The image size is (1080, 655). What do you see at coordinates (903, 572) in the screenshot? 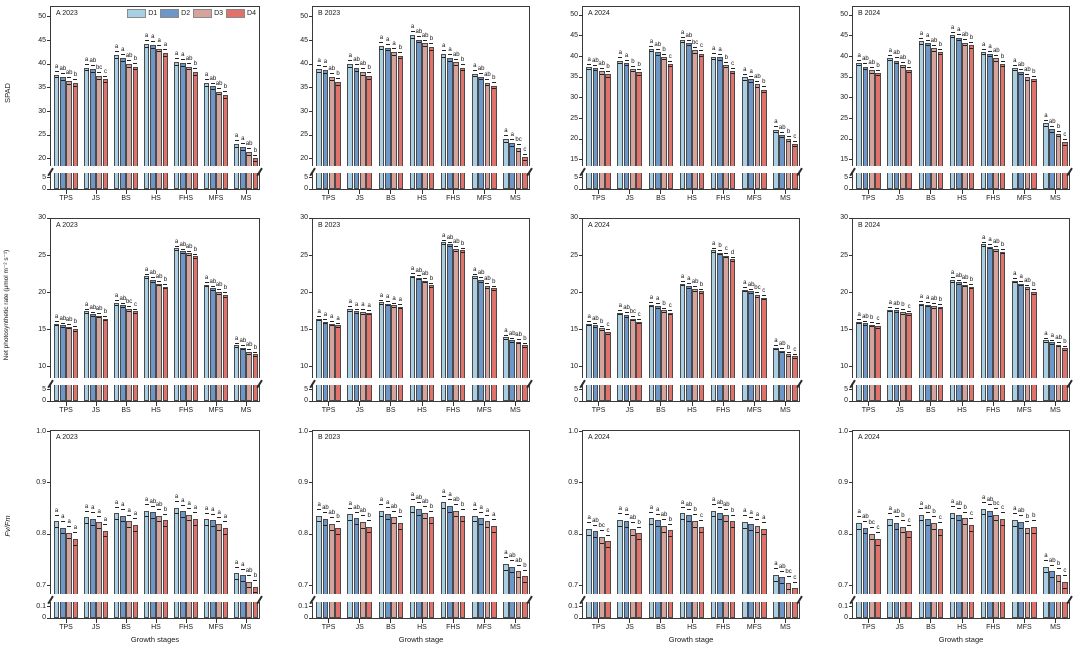
I see `bar-D3-JS` at bounding box center [903, 572].